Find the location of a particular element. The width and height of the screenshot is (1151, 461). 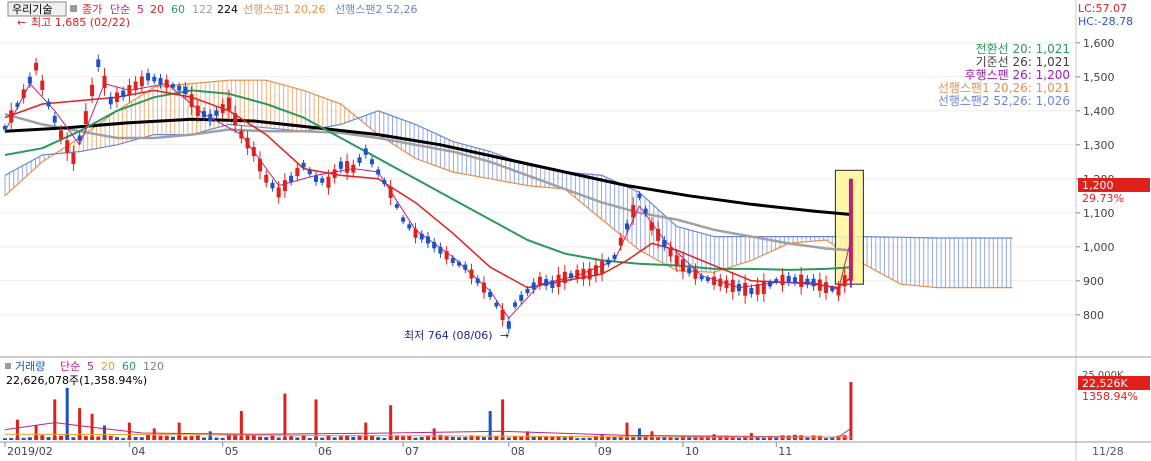

current-volume-box is located at coordinates (1114, 383).